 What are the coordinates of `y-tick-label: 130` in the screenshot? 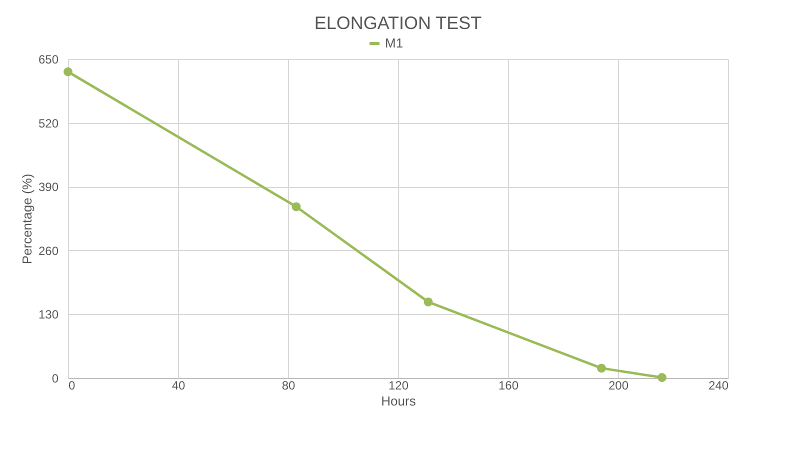 It's located at (48, 315).